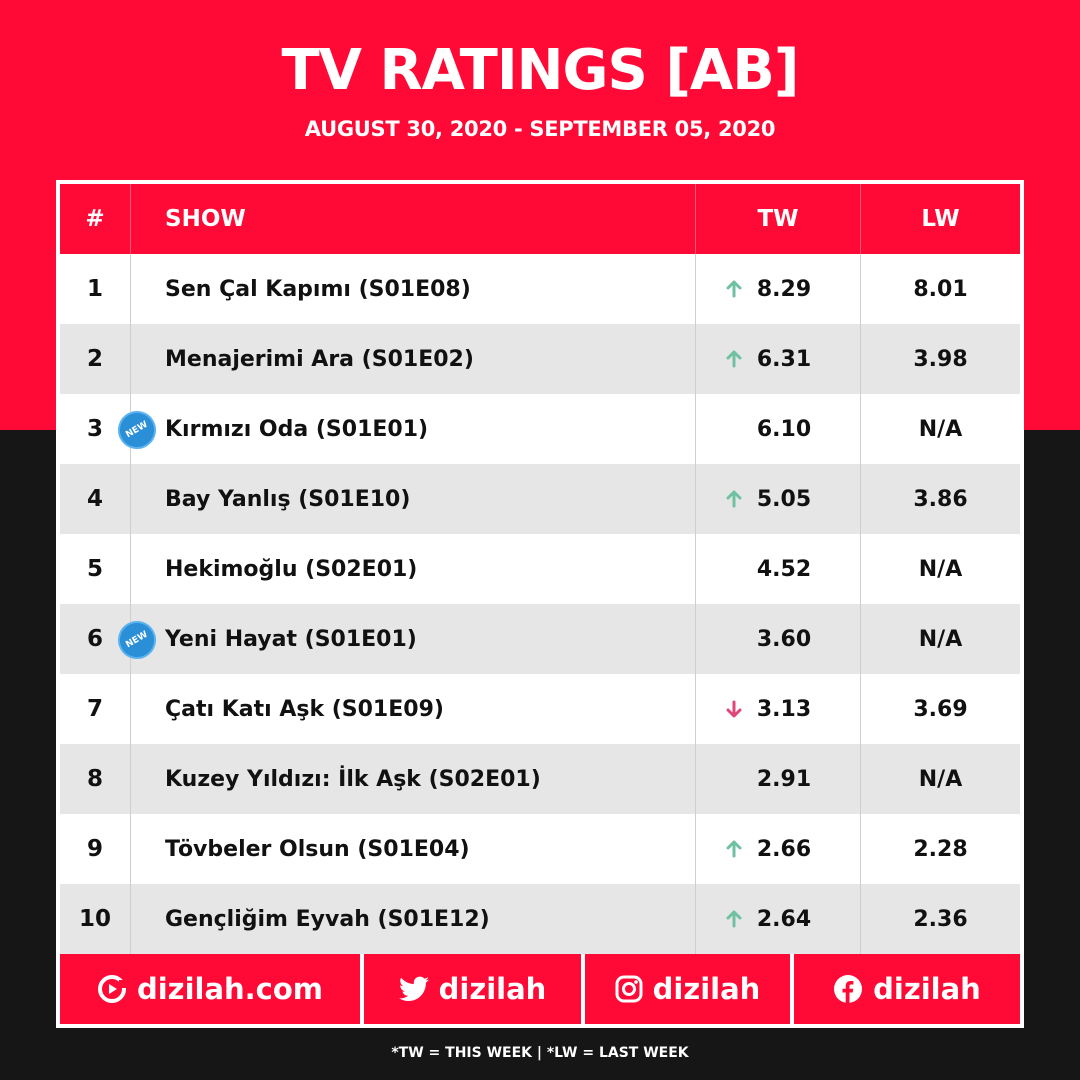  What do you see at coordinates (784, 919) in the screenshot?
I see `tw-rating-value: 2.64` at bounding box center [784, 919].